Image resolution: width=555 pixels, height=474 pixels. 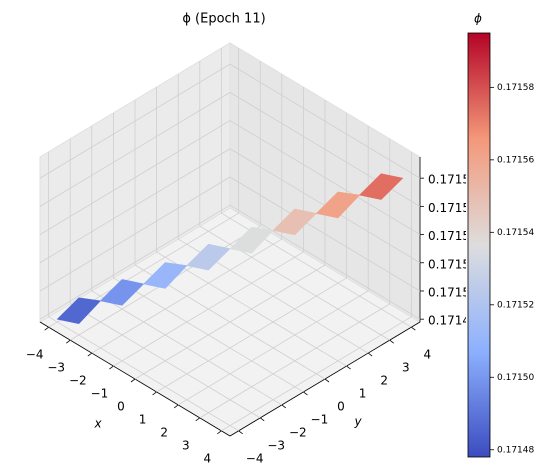 I want to click on colorbar-tick-label: 0.17148, so click(x=515, y=450).